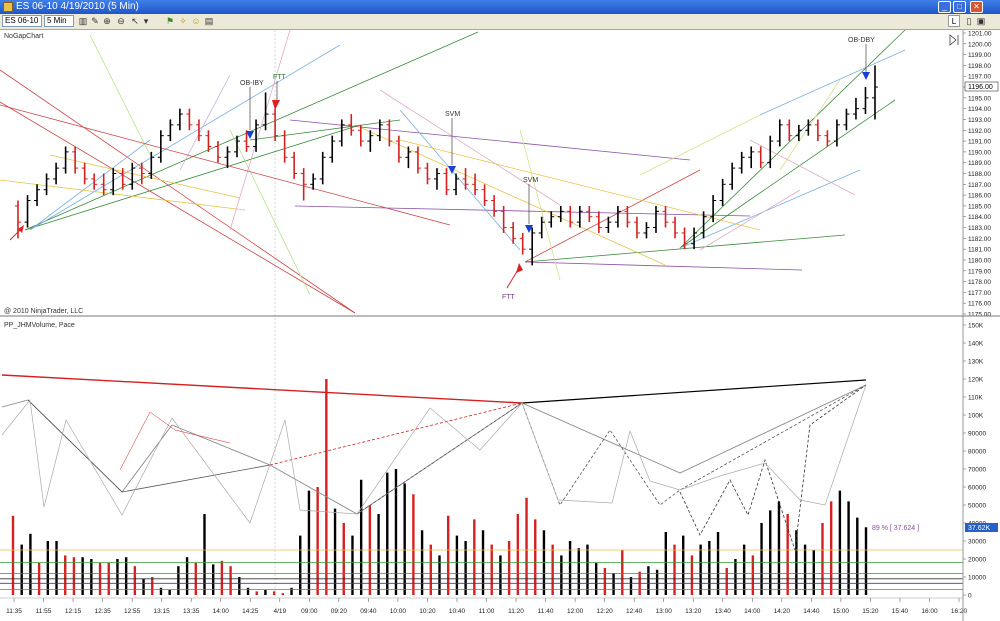 The width and height of the screenshot is (1000, 621). I want to click on dropdown-icon: ▾, so click(146, 21).